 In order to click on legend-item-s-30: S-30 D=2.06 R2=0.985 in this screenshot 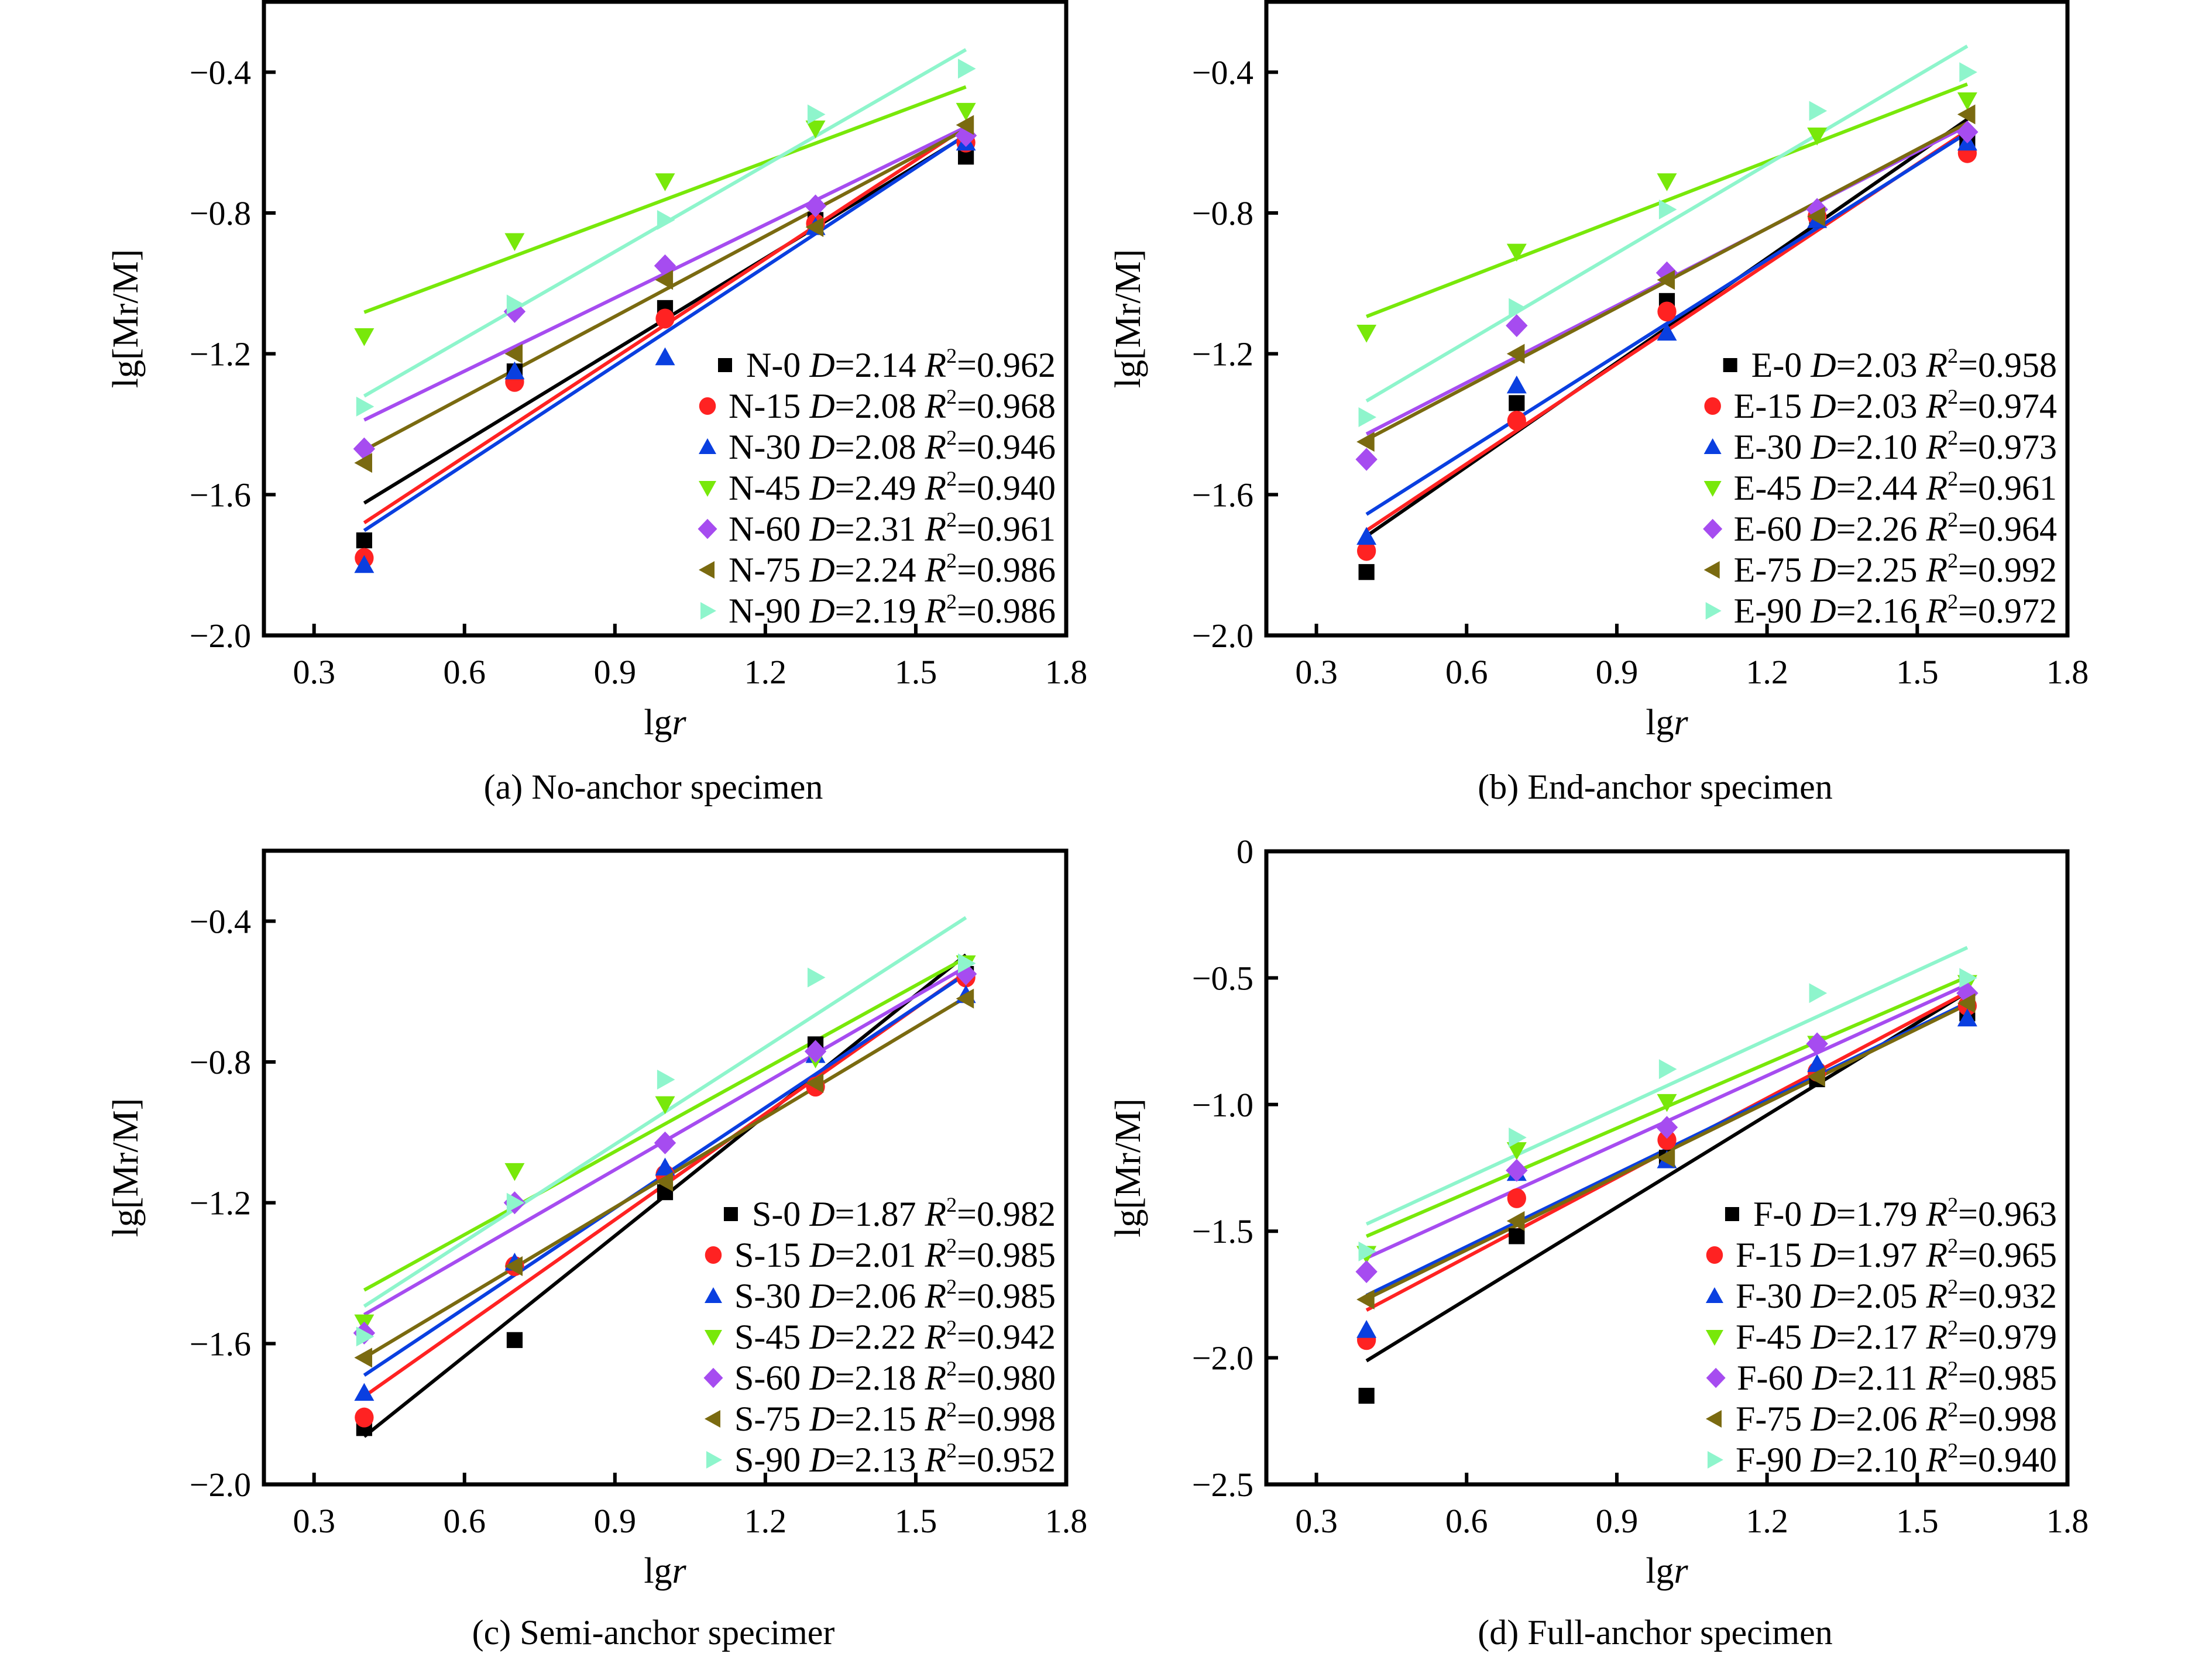, I will do `click(880, 1295)`.